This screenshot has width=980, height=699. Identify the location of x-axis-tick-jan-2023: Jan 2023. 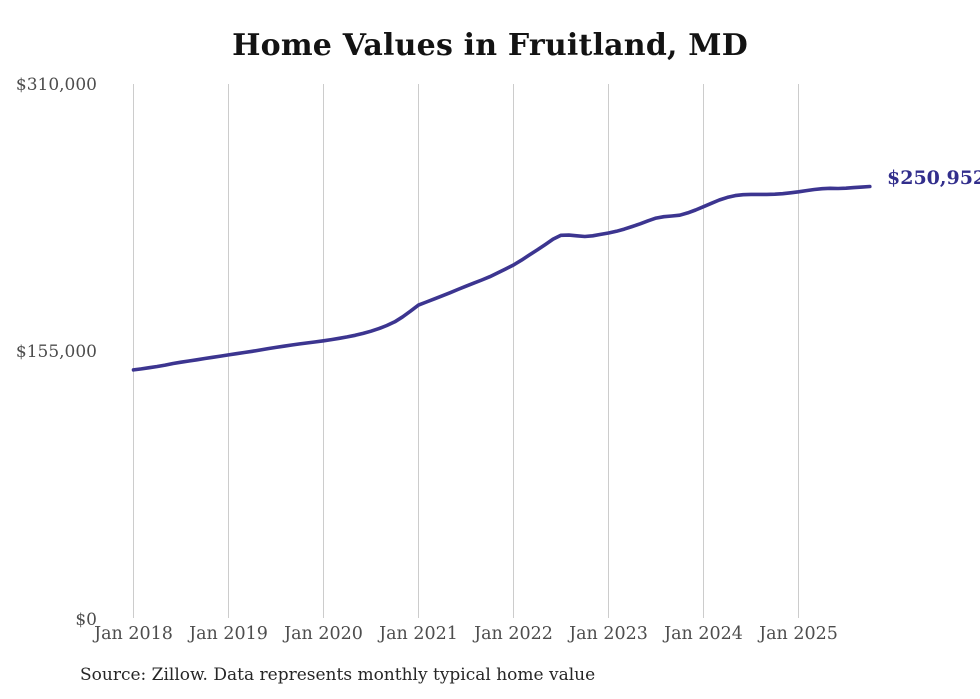
(608, 634).